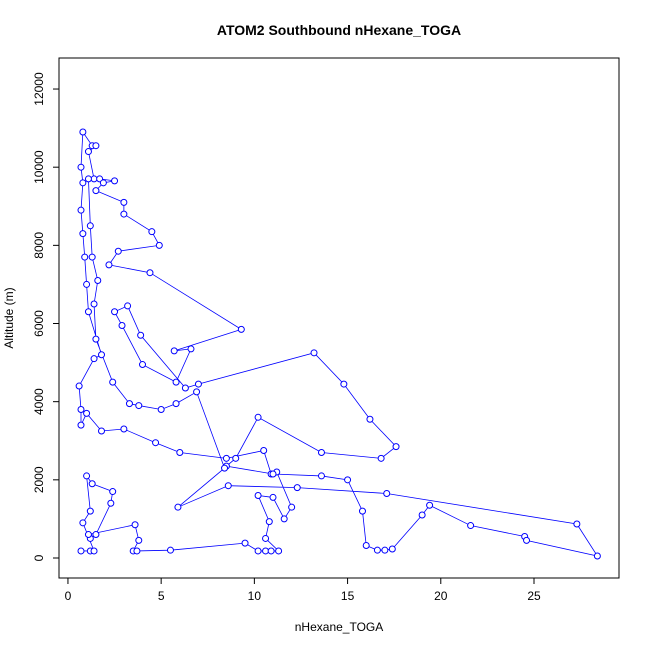 The image size is (650, 650). I want to click on y-tick-label: 2000, so click(39, 479).